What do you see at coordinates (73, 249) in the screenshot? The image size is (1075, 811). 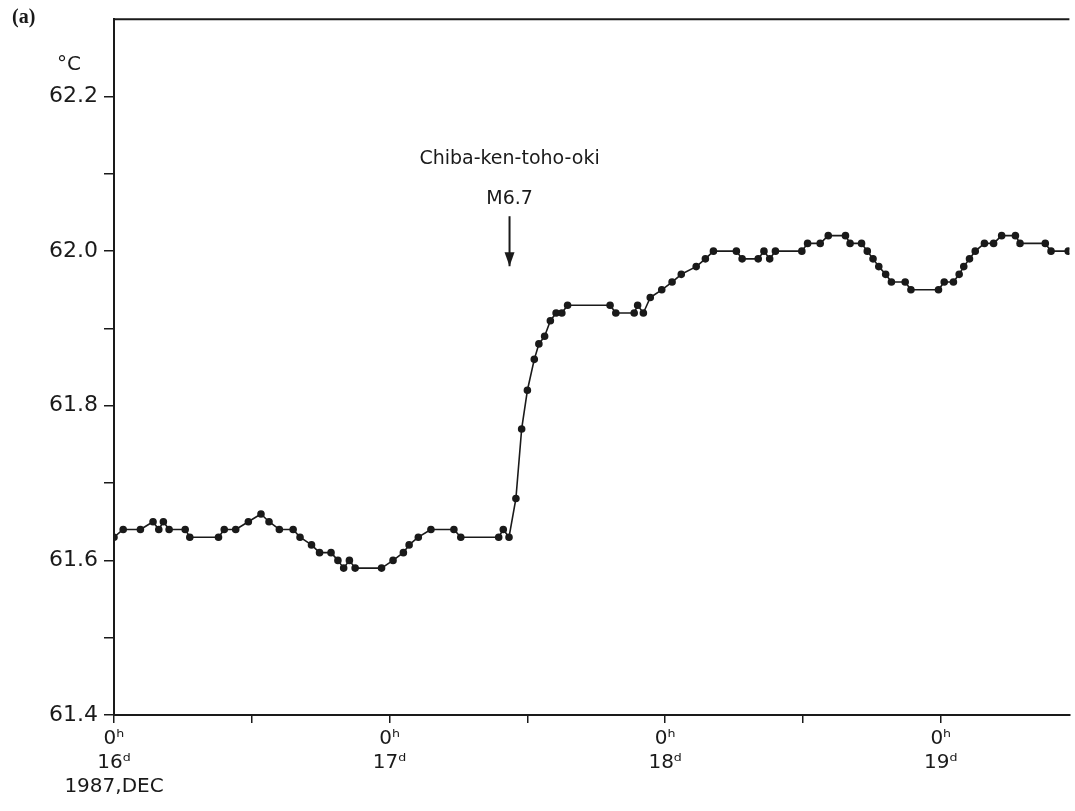 I see `y-tick-label: 62.0` at bounding box center [73, 249].